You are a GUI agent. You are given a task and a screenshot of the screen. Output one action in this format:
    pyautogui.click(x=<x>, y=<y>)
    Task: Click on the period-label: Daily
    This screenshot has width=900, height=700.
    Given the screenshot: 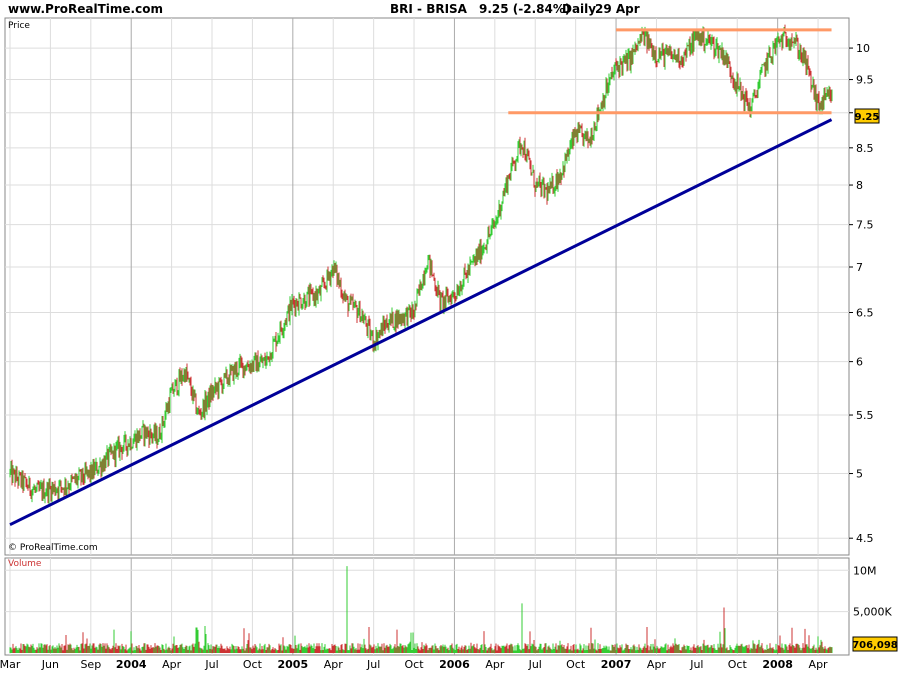 What is the action you would take?
    pyautogui.click(x=579, y=9)
    